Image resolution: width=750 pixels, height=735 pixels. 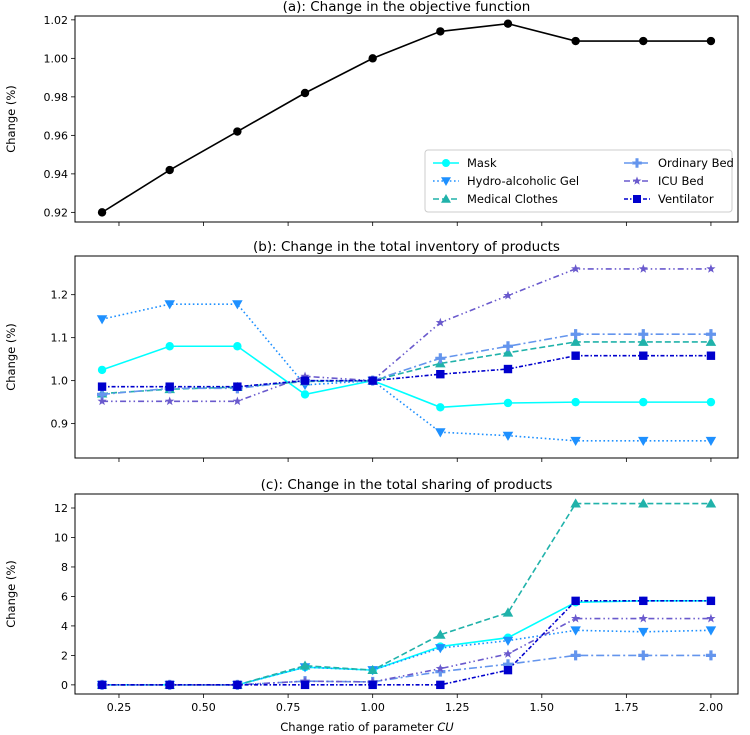 I want to click on legend-item-ordinary-bed: Ordinary Bed, so click(x=679, y=163).